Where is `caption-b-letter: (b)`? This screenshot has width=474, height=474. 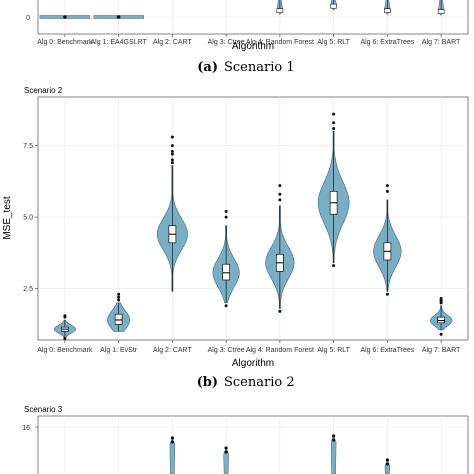
caption-b-letter: (b) is located at coordinates (207, 382).